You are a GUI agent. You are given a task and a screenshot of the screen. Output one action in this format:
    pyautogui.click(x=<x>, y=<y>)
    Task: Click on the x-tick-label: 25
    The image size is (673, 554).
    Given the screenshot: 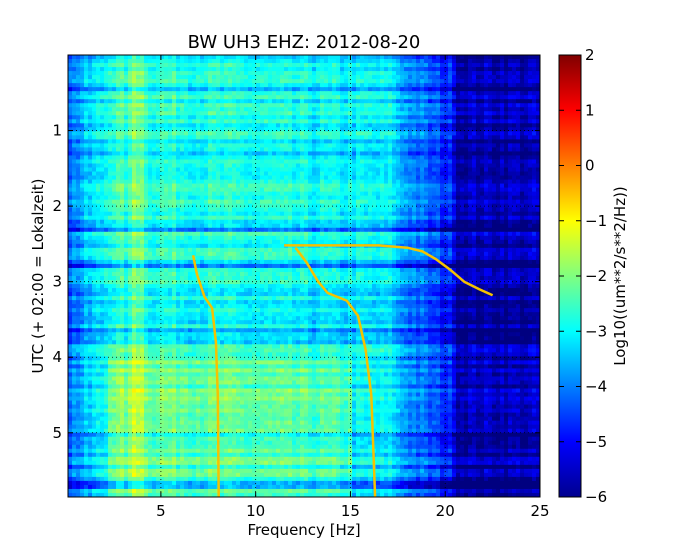 What is the action you would take?
    pyautogui.click(x=539, y=511)
    